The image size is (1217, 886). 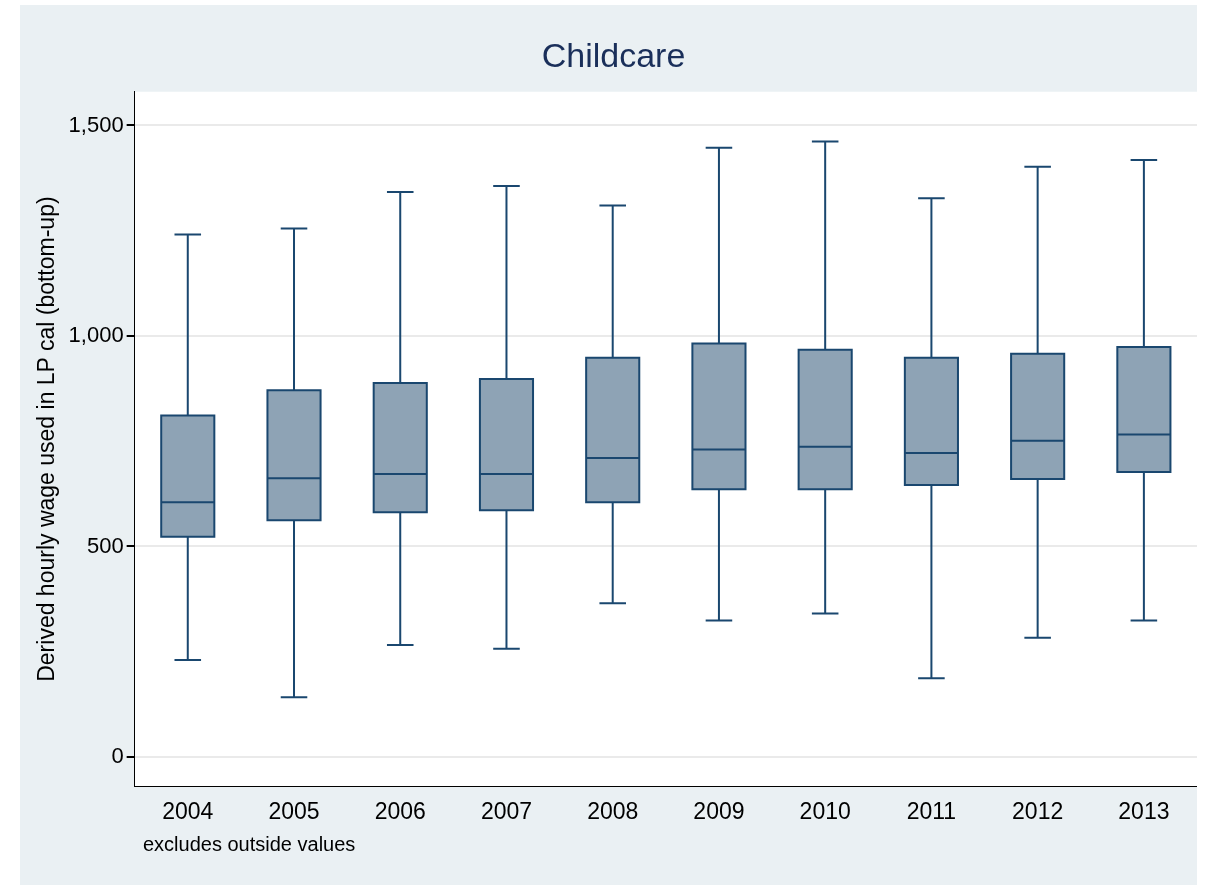 I want to click on x-tick-label: 2004, so click(x=188, y=810).